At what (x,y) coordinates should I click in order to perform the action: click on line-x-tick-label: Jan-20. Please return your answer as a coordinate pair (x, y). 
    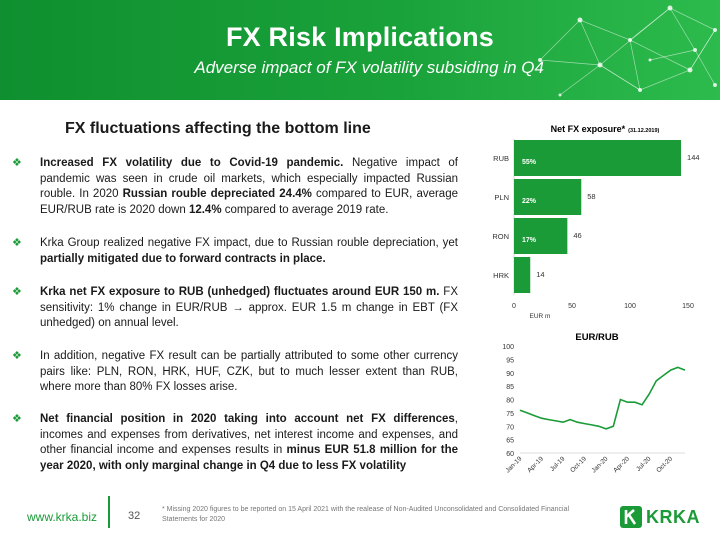
    Looking at the image, I should click on (599, 464).